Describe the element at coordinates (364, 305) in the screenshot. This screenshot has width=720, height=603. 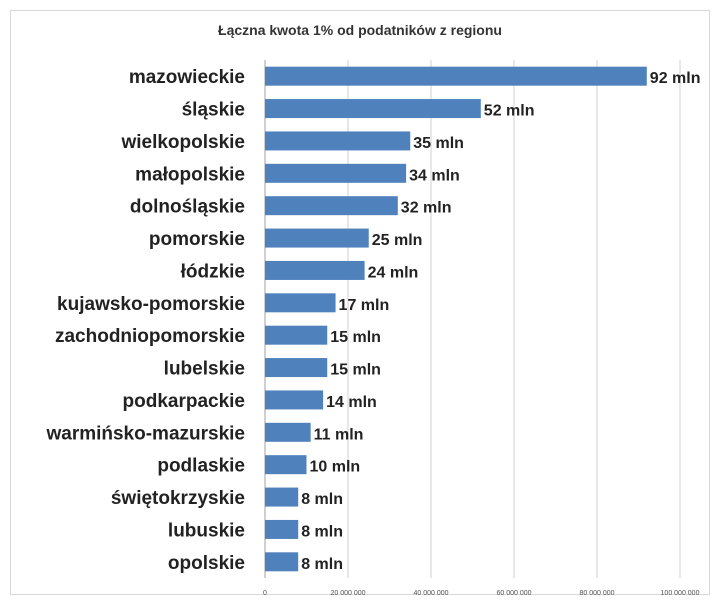
I see `data-label: 17 mln` at that location.